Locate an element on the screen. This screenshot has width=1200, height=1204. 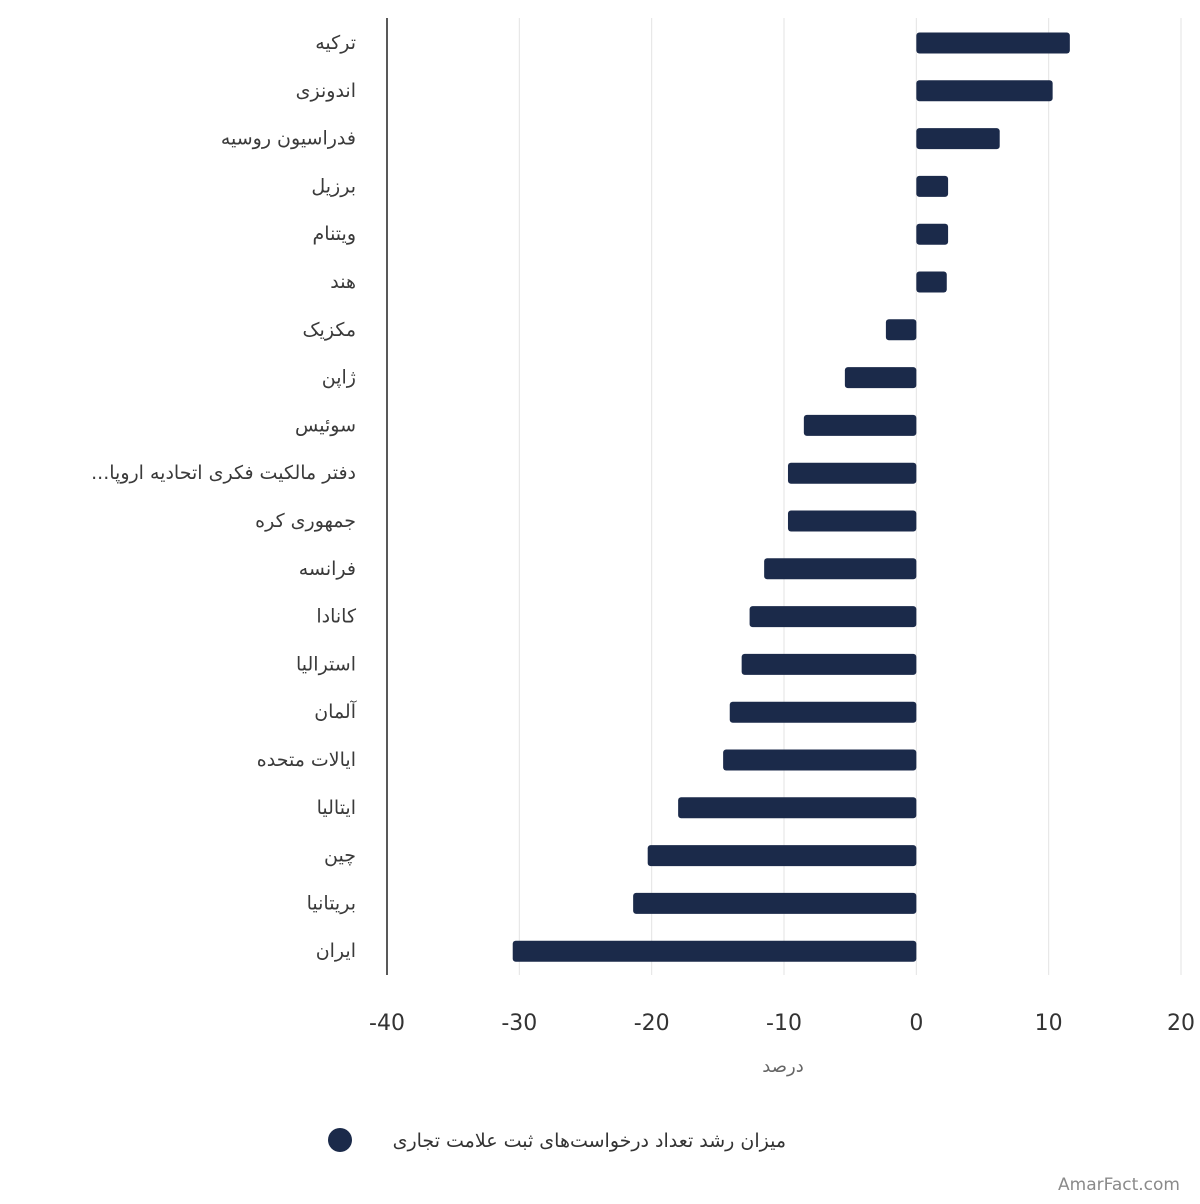
x-tick-label: 0 is located at coordinates (916, 1023).